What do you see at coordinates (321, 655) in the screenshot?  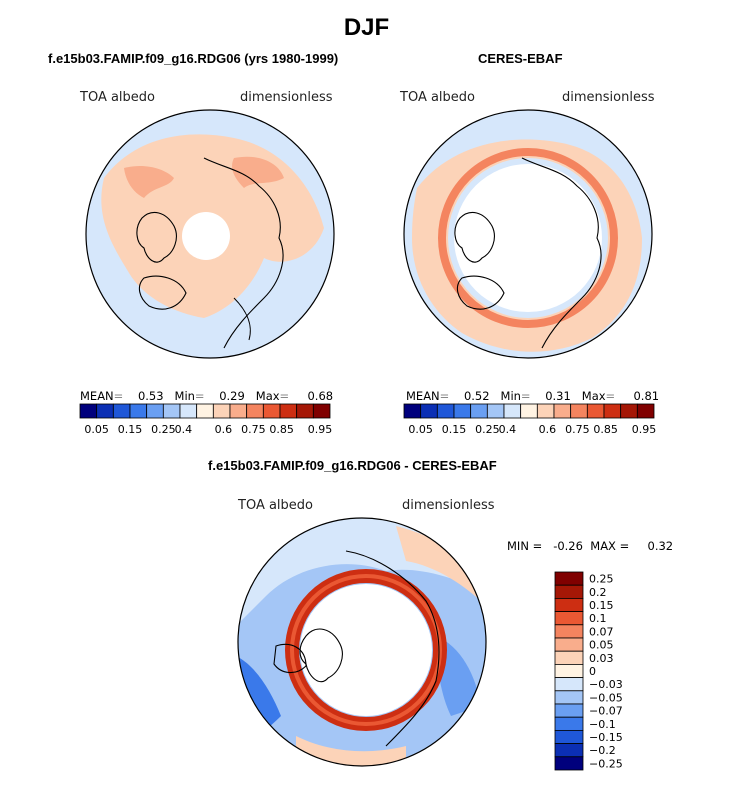 I see `map-3-coastline-greenland` at bounding box center [321, 655].